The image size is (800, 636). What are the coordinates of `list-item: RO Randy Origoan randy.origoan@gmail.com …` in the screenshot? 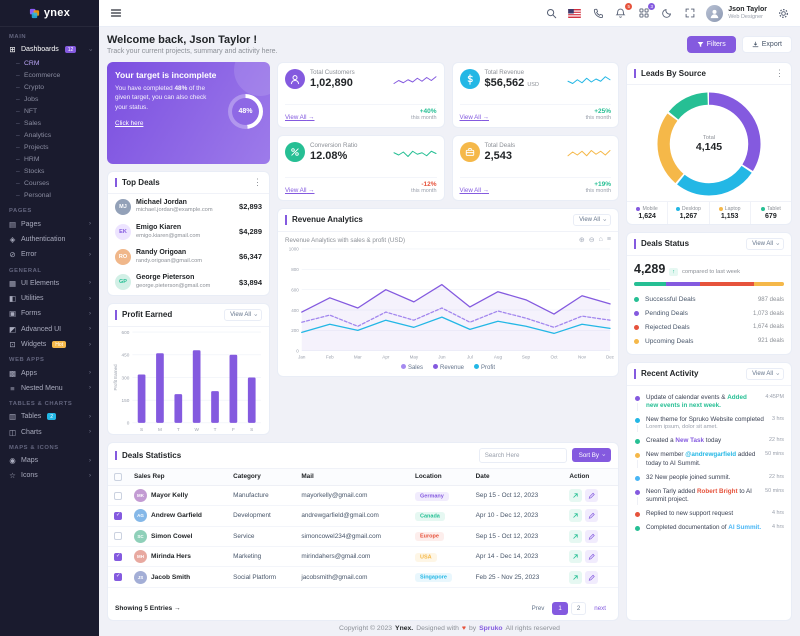 It's located at (188, 256).